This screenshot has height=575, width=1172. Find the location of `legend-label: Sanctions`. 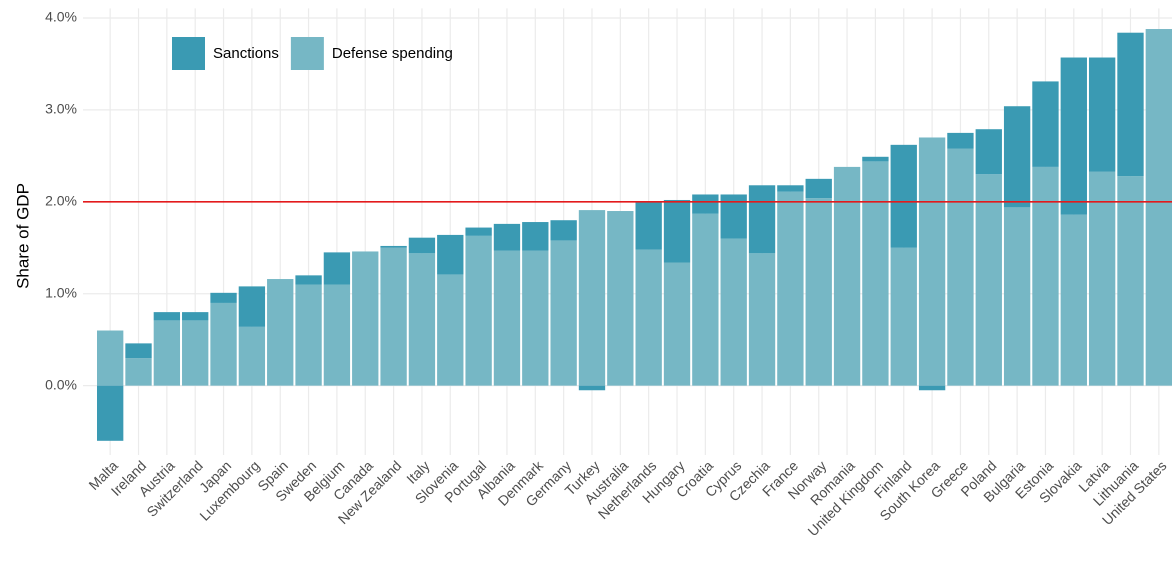

legend-label: Sanctions is located at coordinates (246, 53).